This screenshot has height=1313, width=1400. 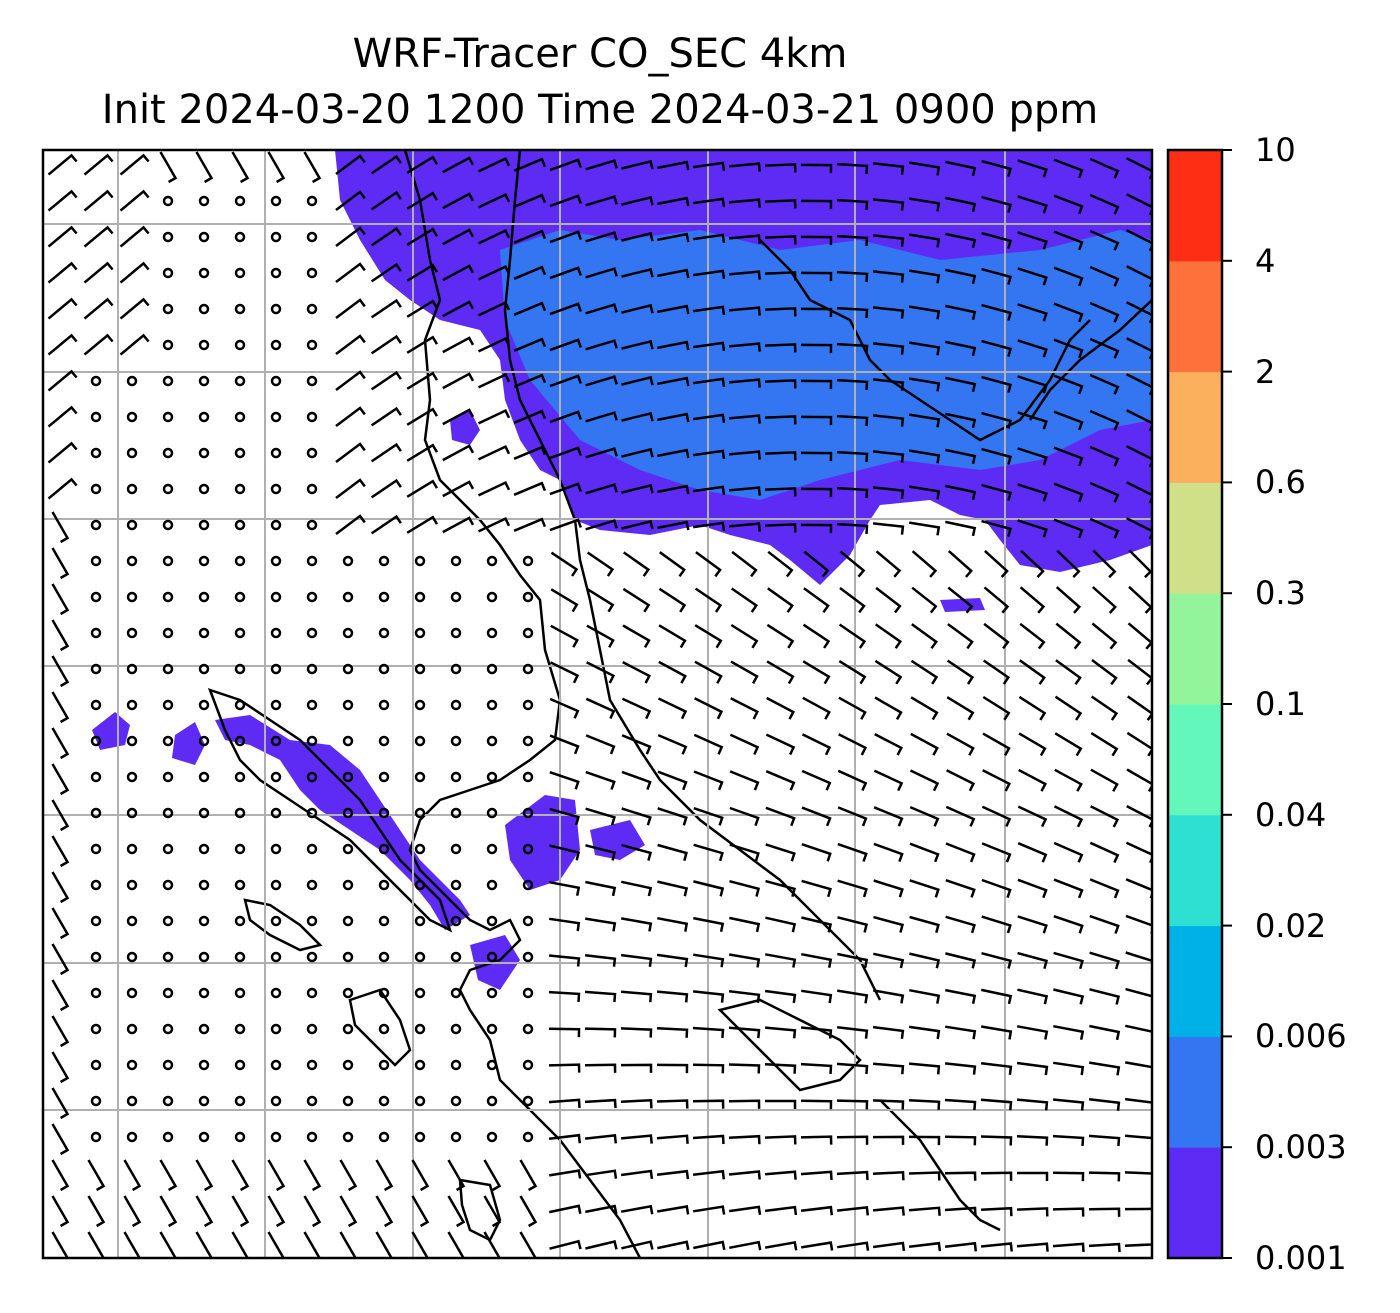 I want to click on colorbar-tick-label: 2, so click(x=1265, y=371).